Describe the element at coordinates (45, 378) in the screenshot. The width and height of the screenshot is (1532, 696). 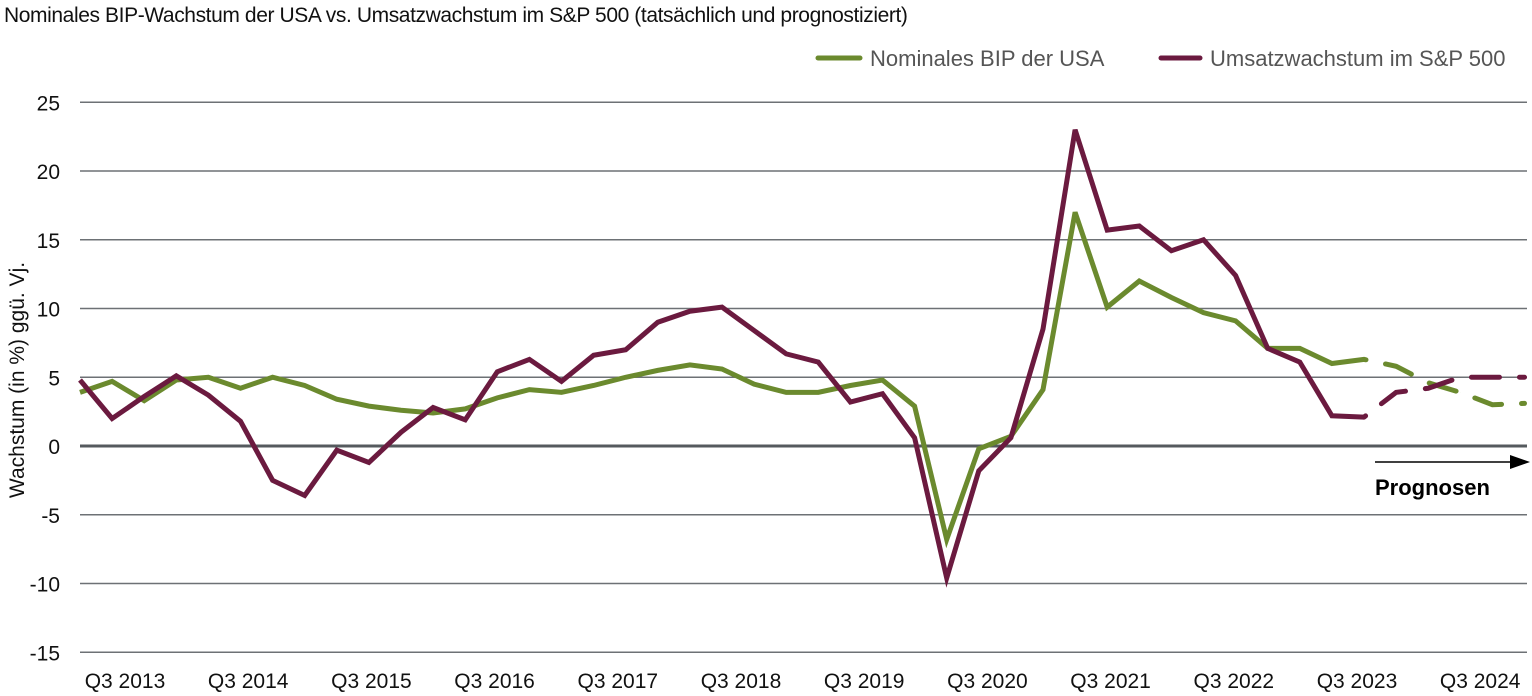
I see `y-tick-labels: 25 20 15 10 5 0 -5 -10 -15` at that location.